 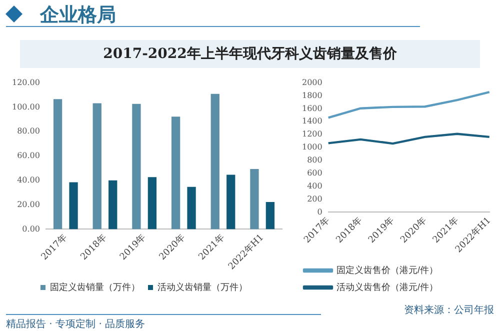 I want to click on y-tick-label: 80.00, so click(x=28, y=131).